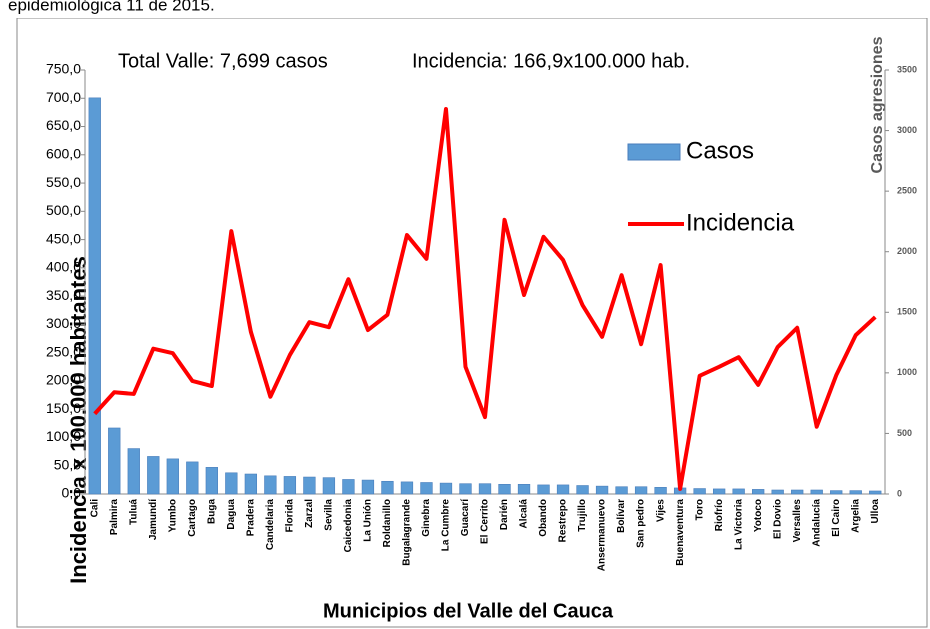  I want to click on y2-tick-label: 2000, so click(907, 251).